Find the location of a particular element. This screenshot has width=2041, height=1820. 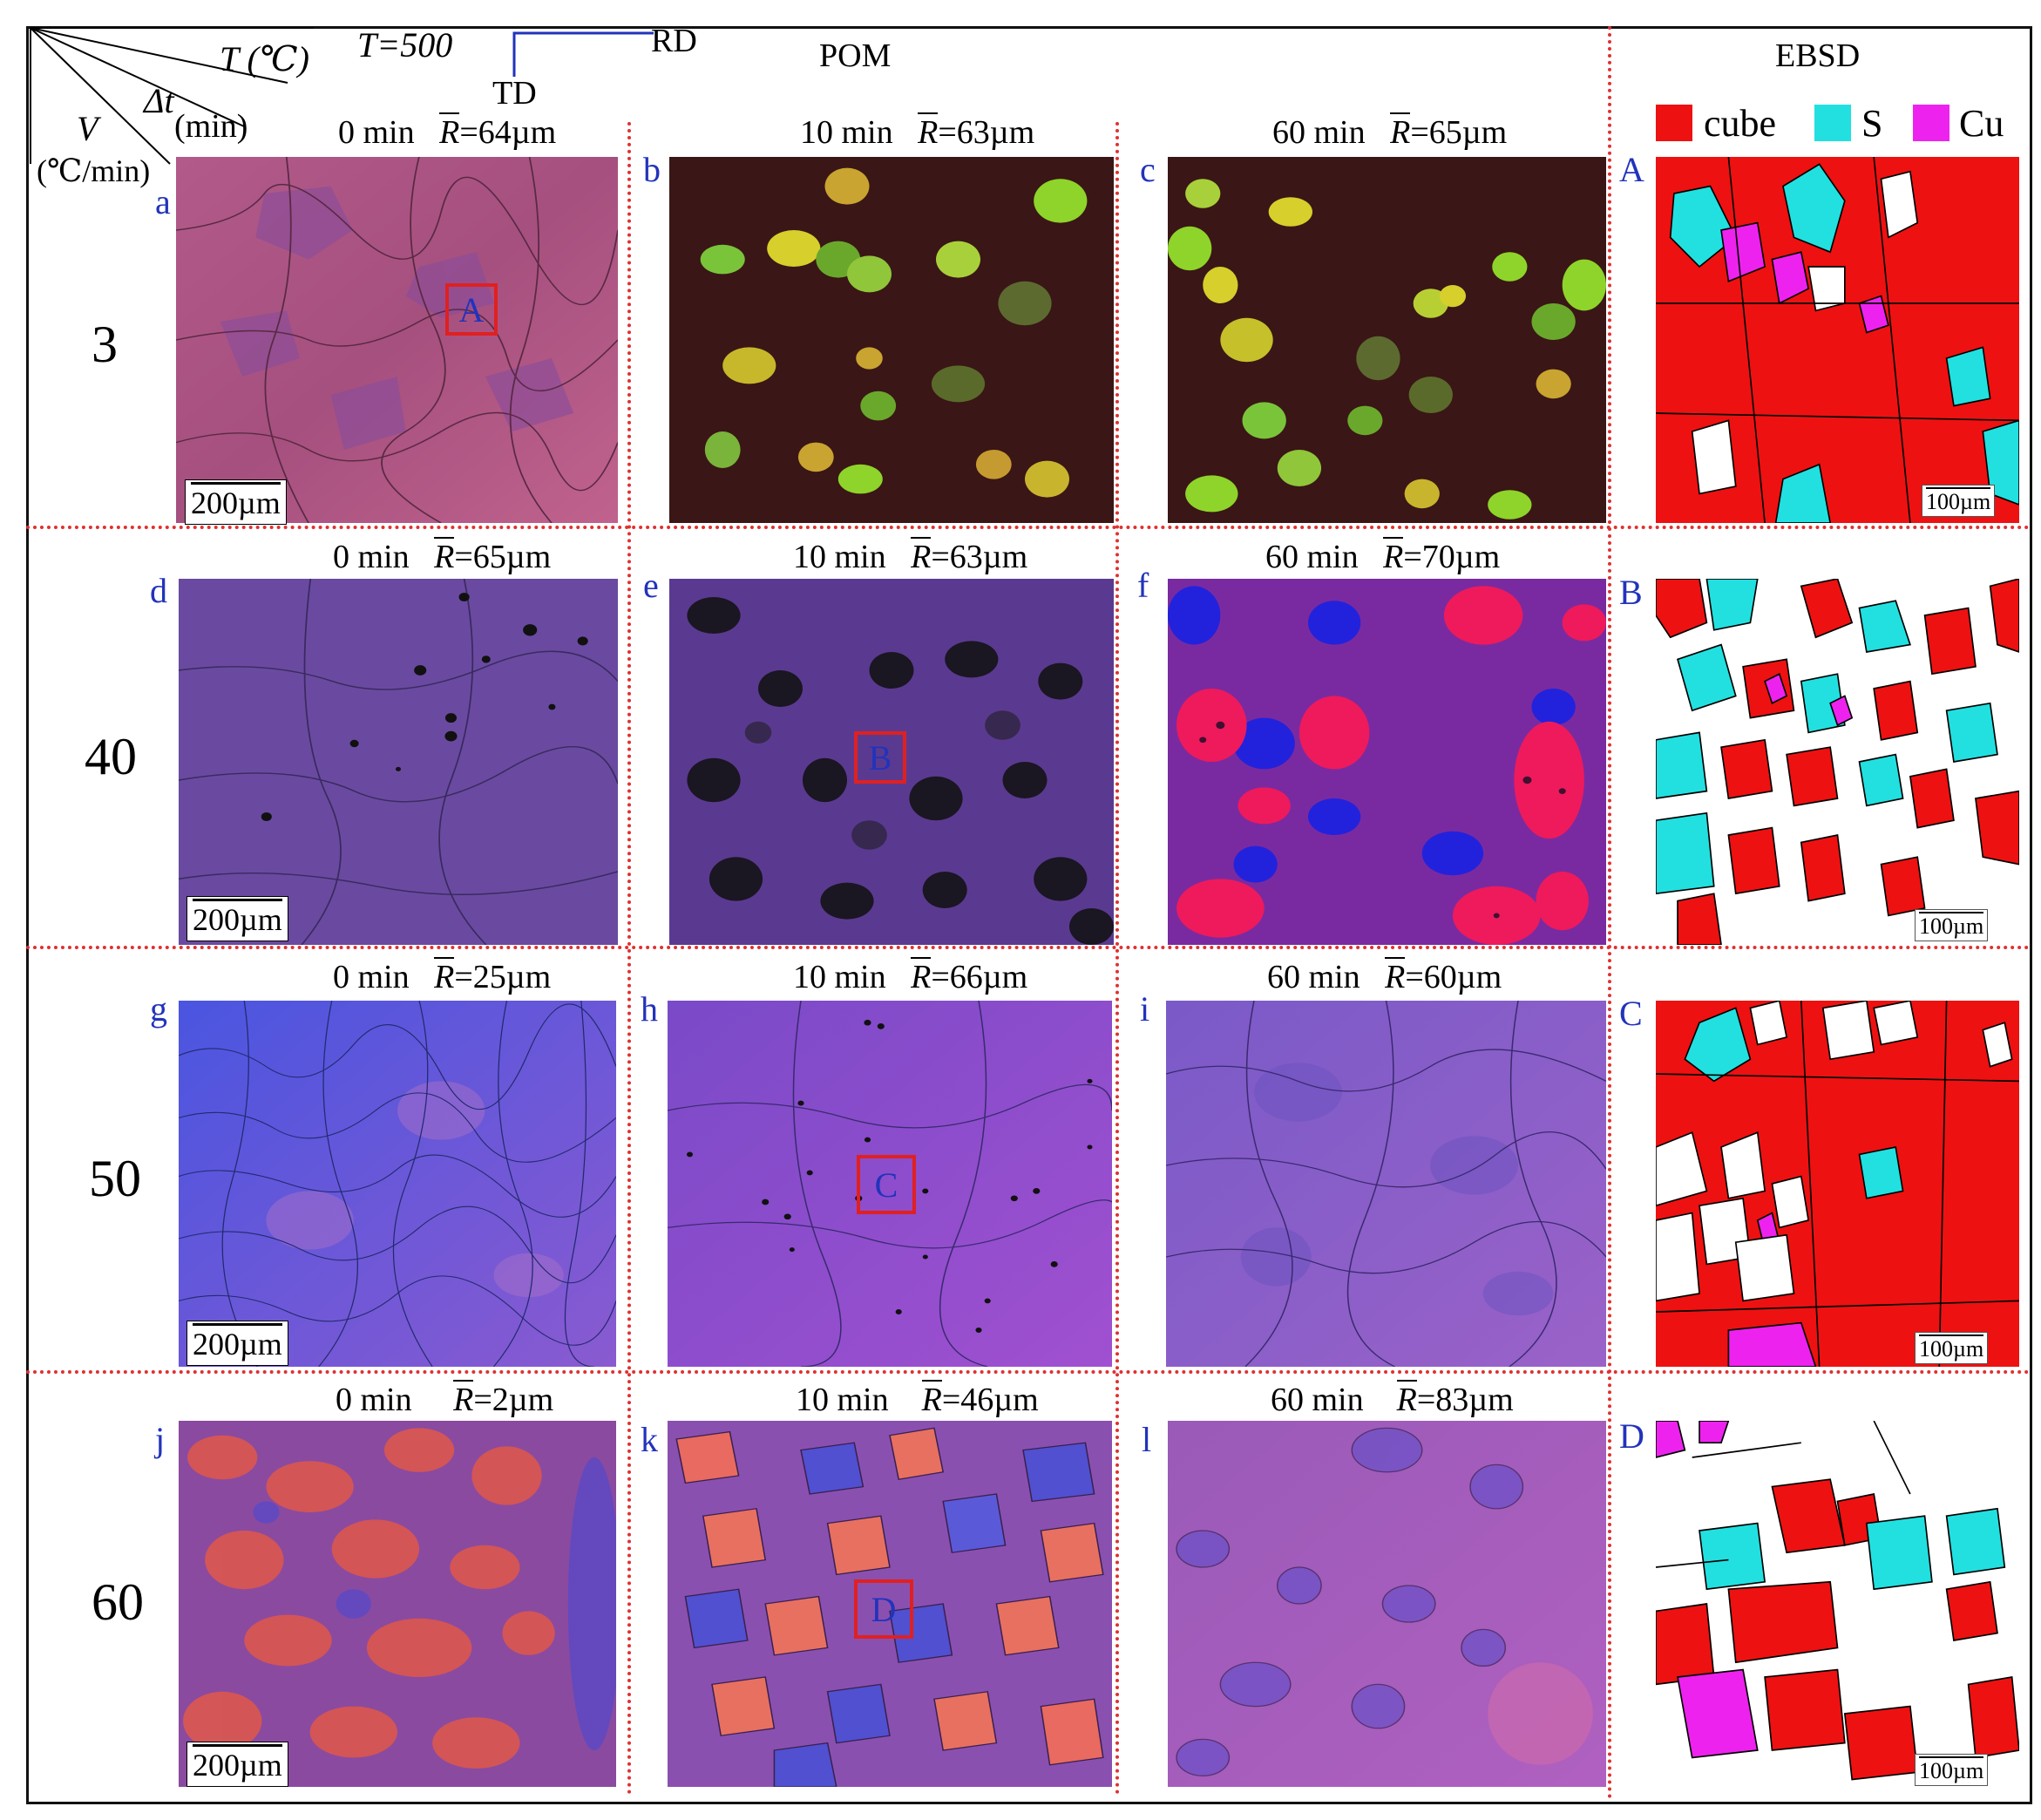

ebsd-id-A: A is located at coordinates (1631, 169).